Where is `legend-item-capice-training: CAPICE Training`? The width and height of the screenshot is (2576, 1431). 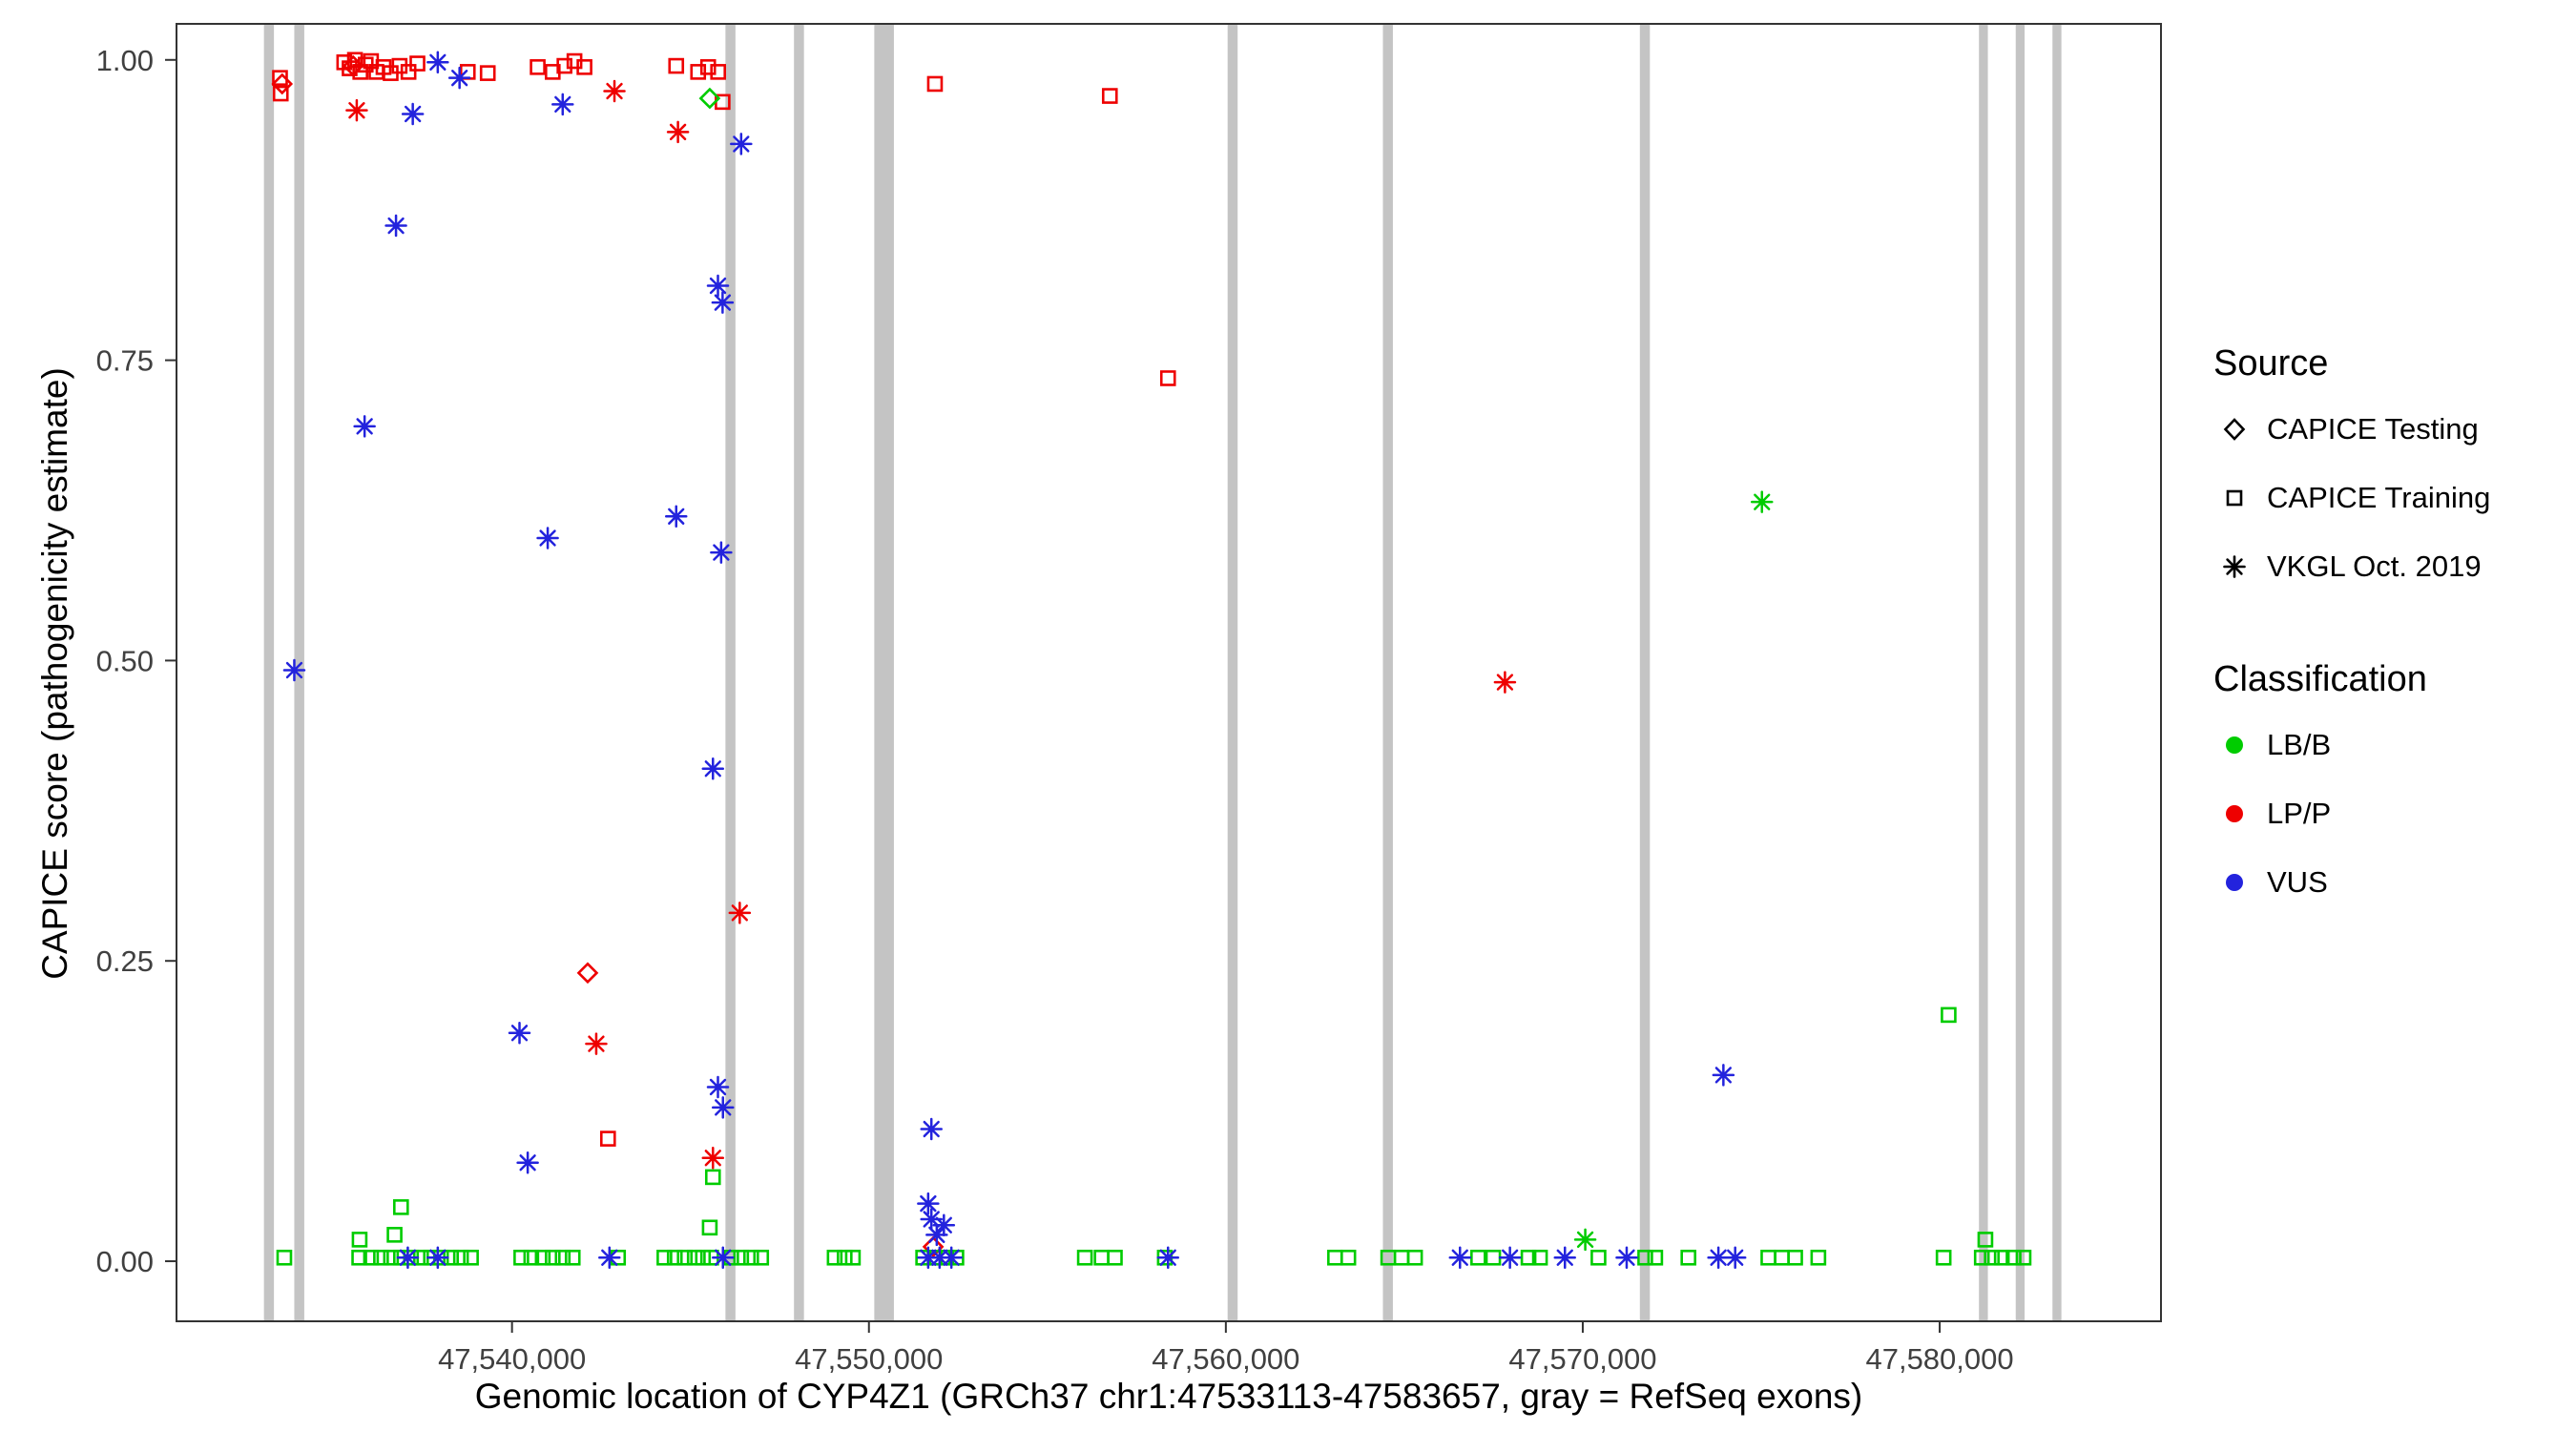 legend-item-capice-training: CAPICE Training is located at coordinates (2394, 498).